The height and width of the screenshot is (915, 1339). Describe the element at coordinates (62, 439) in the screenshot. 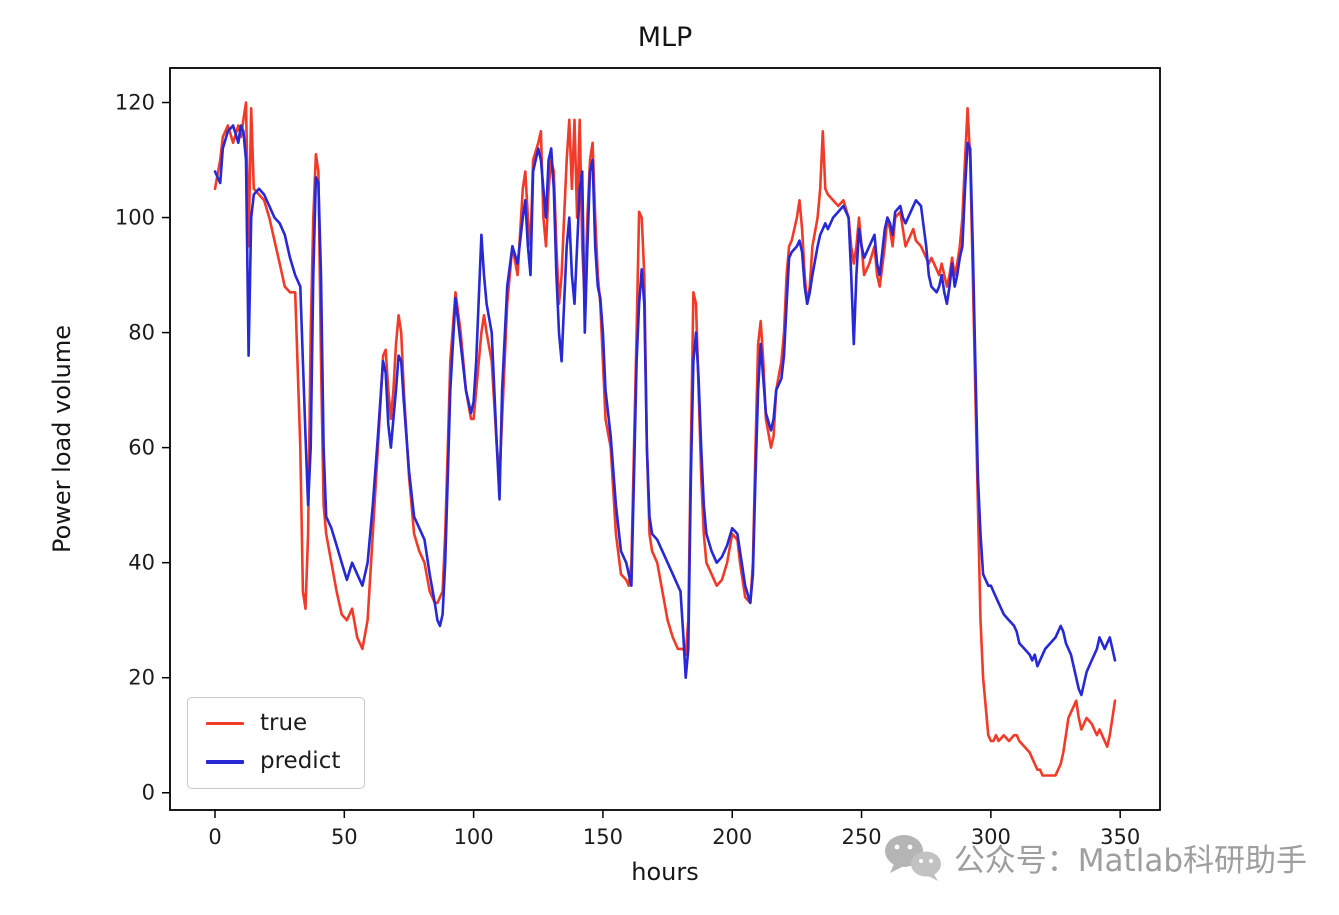

I see `y-axis-label: Power load volume` at that location.